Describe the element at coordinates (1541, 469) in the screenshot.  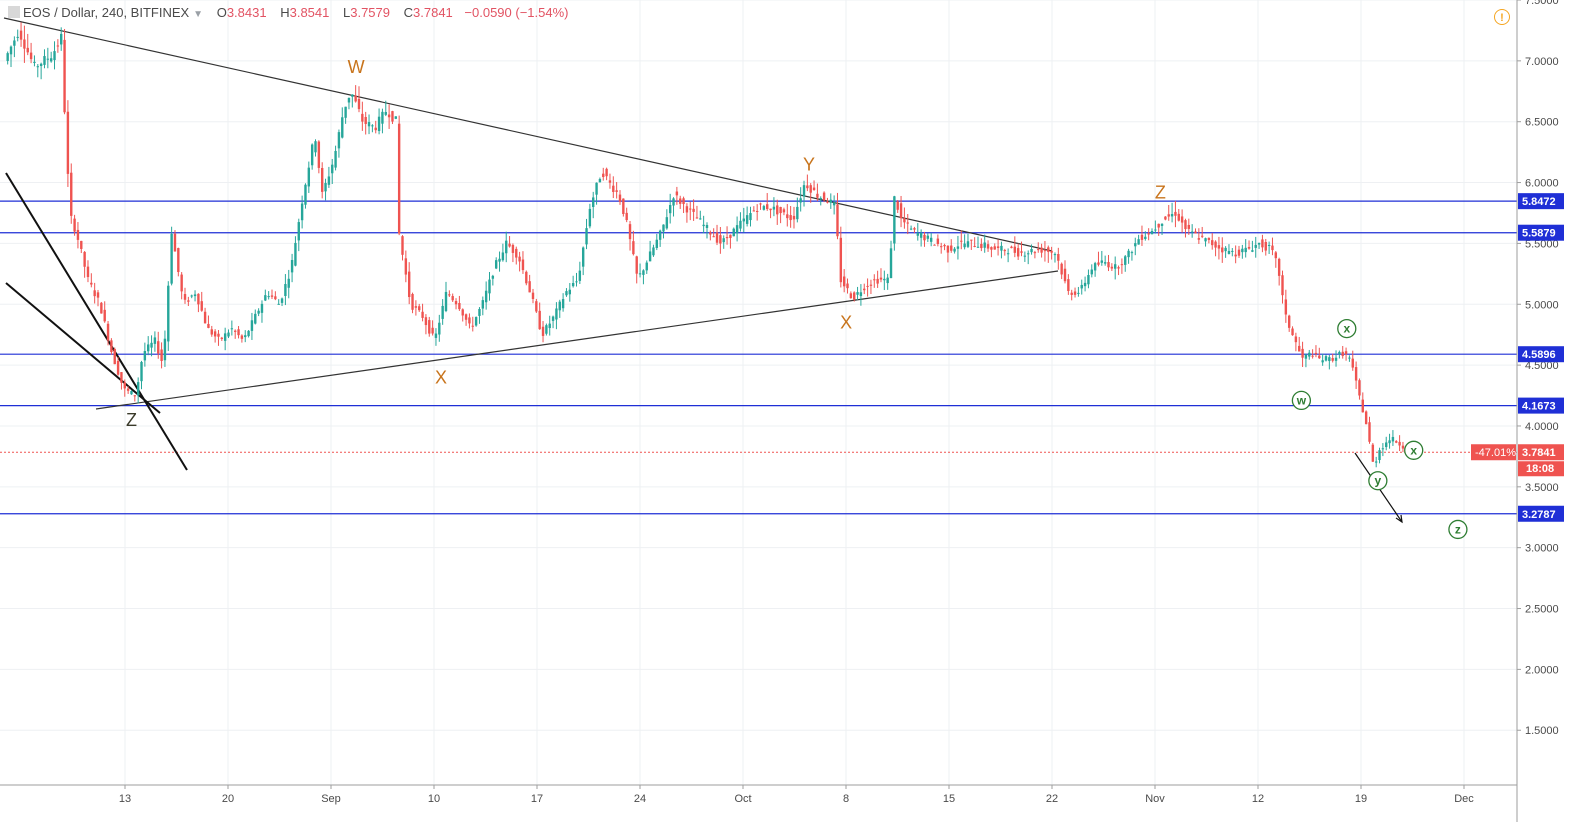
I see `countdown-tag` at that location.